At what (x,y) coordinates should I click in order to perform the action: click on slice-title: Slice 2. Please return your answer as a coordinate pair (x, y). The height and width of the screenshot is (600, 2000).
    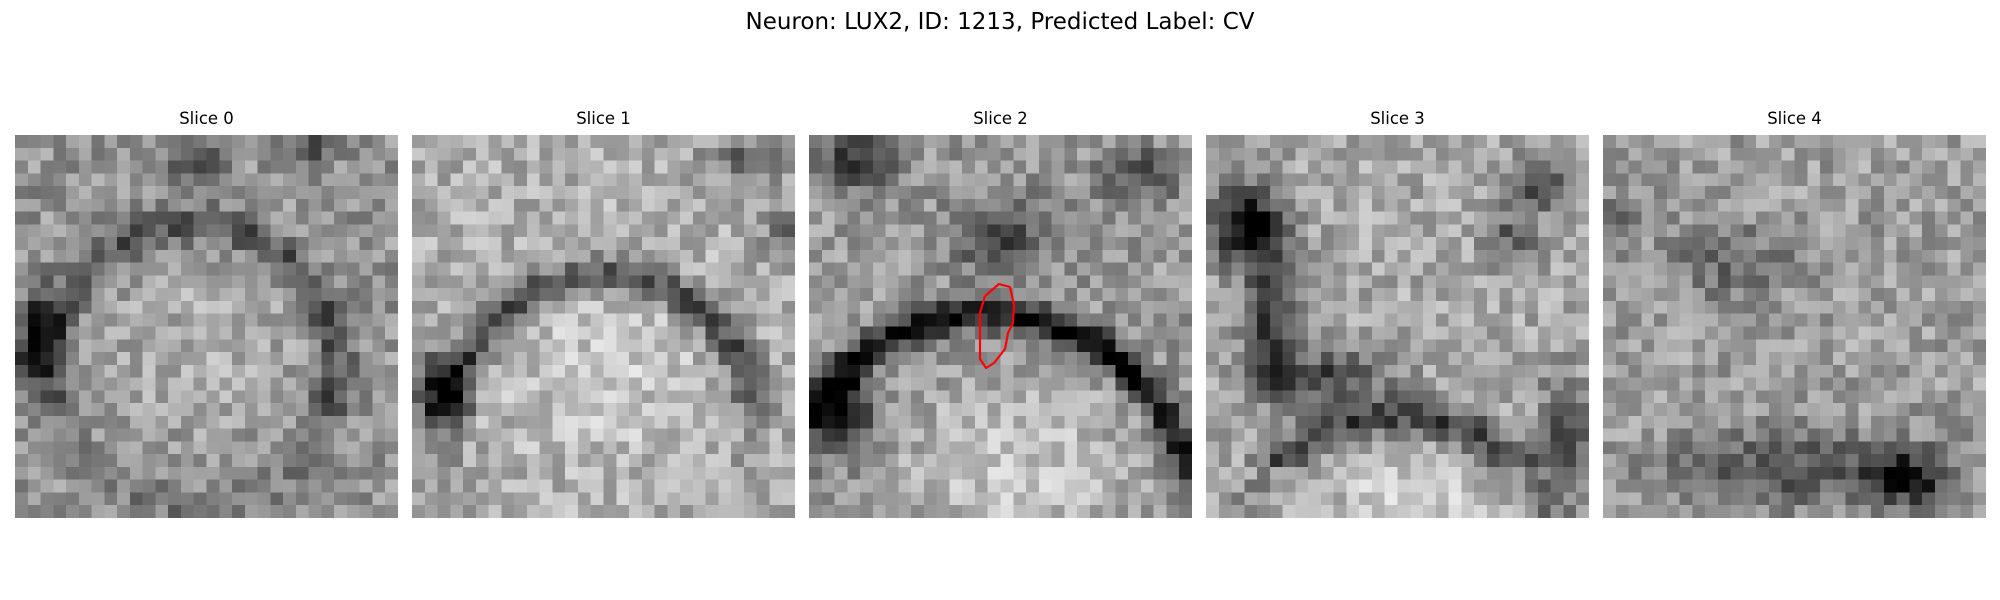
    Looking at the image, I should click on (1000, 118).